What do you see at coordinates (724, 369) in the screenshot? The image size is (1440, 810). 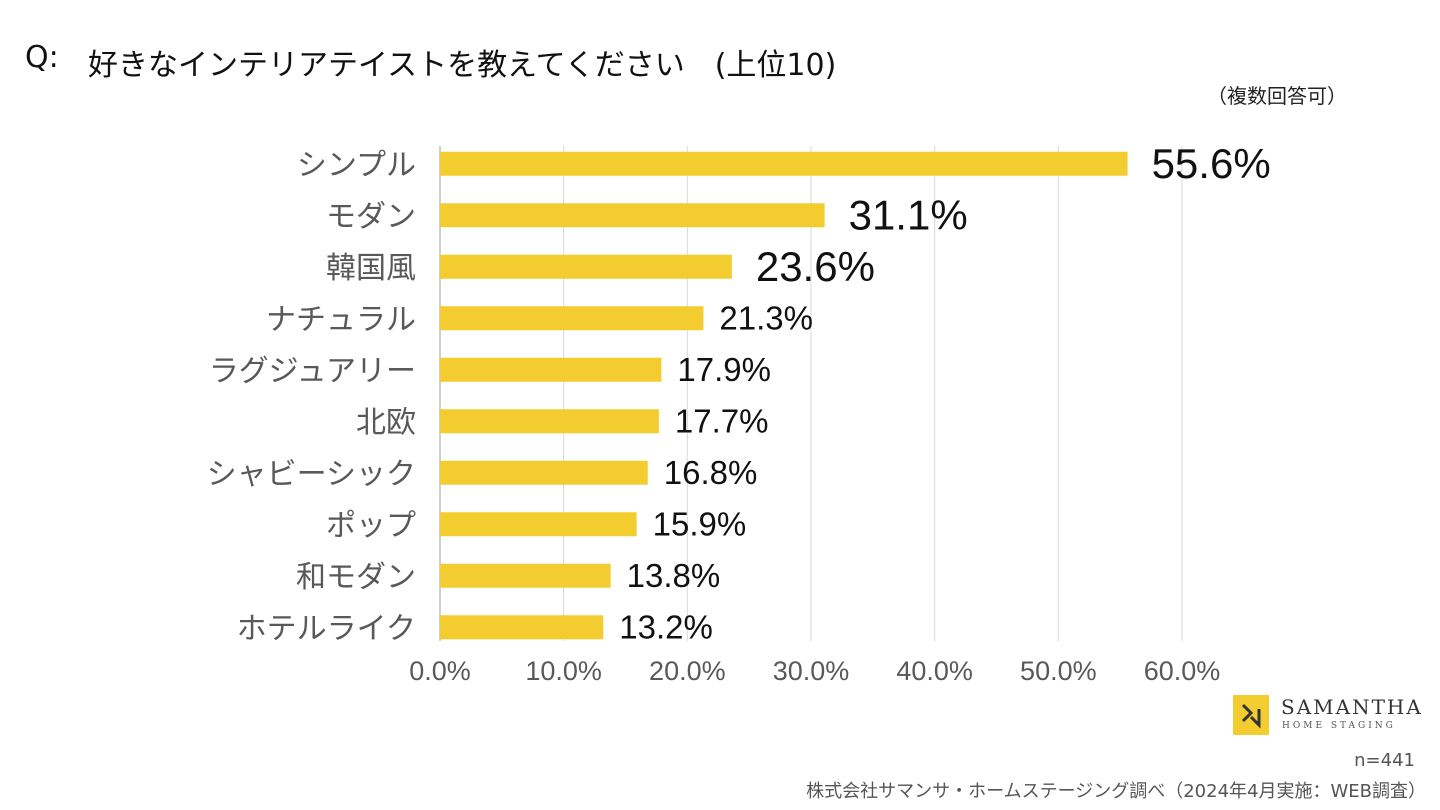 I see `data-label: 17.9%` at bounding box center [724, 369].